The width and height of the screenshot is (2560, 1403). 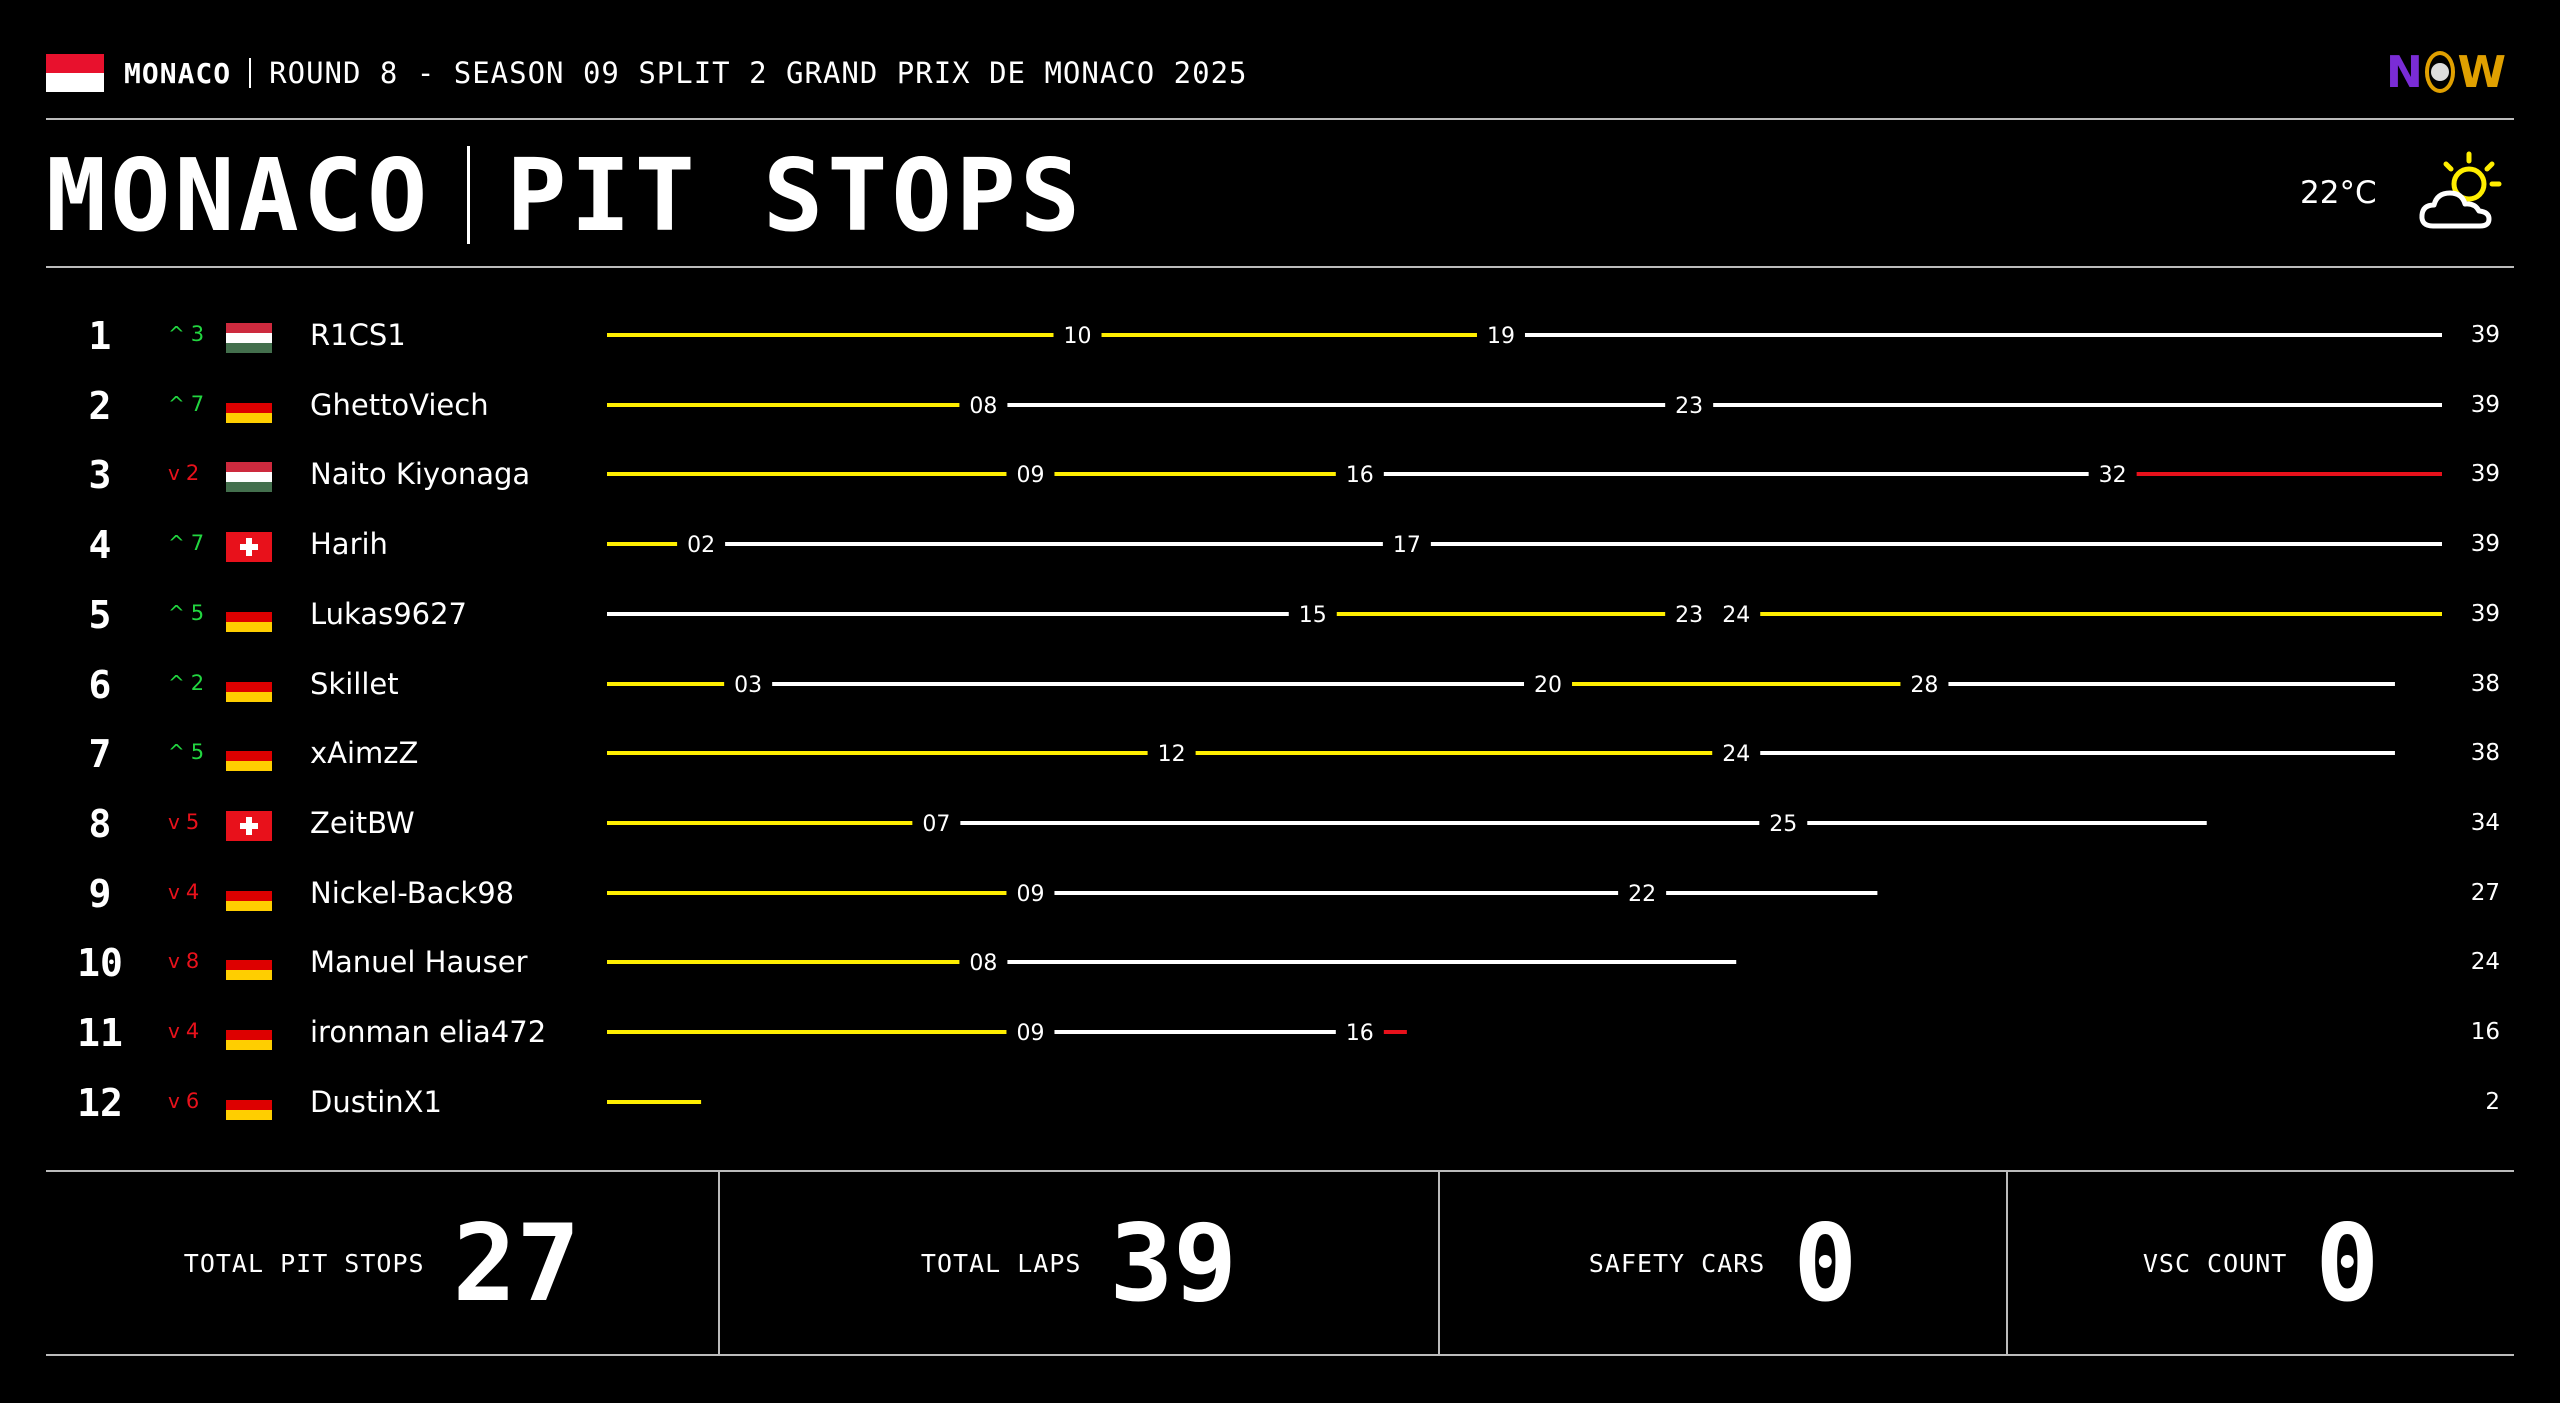 What do you see at coordinates (349, 544) in the screenshot?
I see `driver-name: Harih` at bounding box center [349, 544].